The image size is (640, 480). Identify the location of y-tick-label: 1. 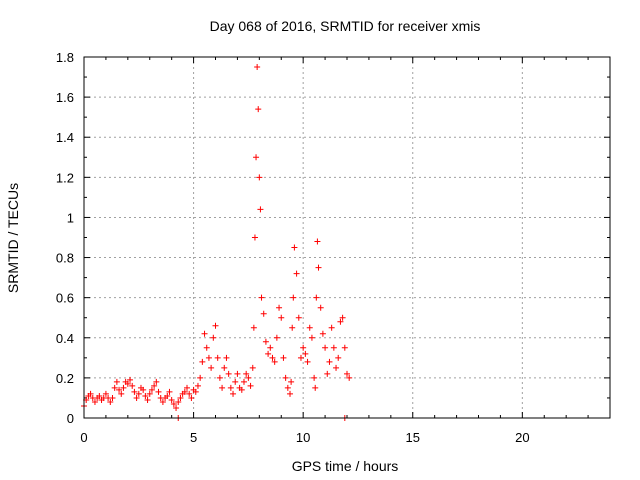
(70, 217).